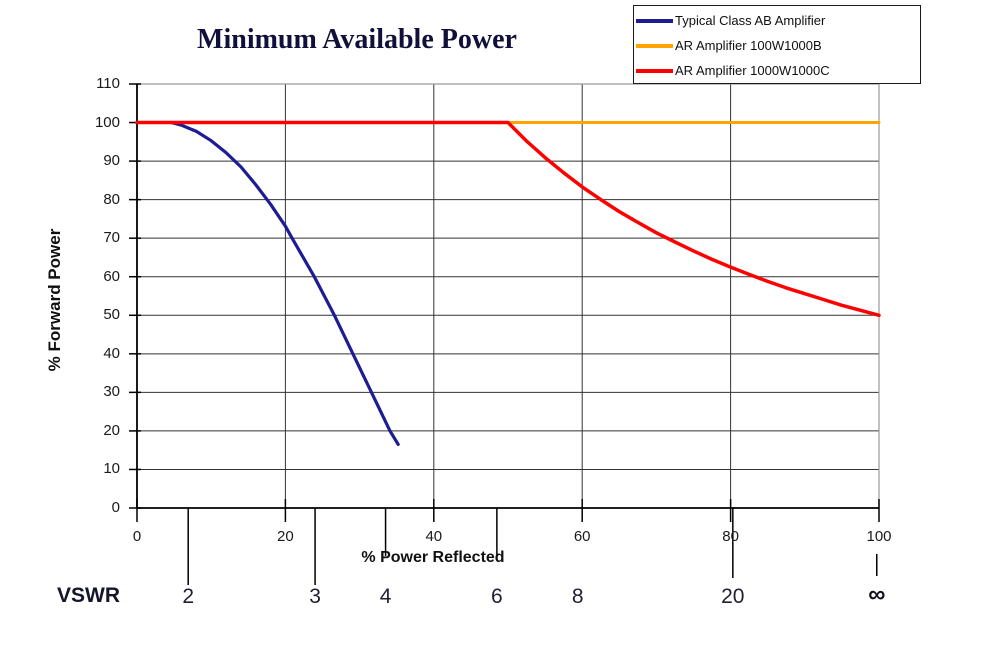  I want to click on vswr-axis-title: VSWR, so click(88, 595).